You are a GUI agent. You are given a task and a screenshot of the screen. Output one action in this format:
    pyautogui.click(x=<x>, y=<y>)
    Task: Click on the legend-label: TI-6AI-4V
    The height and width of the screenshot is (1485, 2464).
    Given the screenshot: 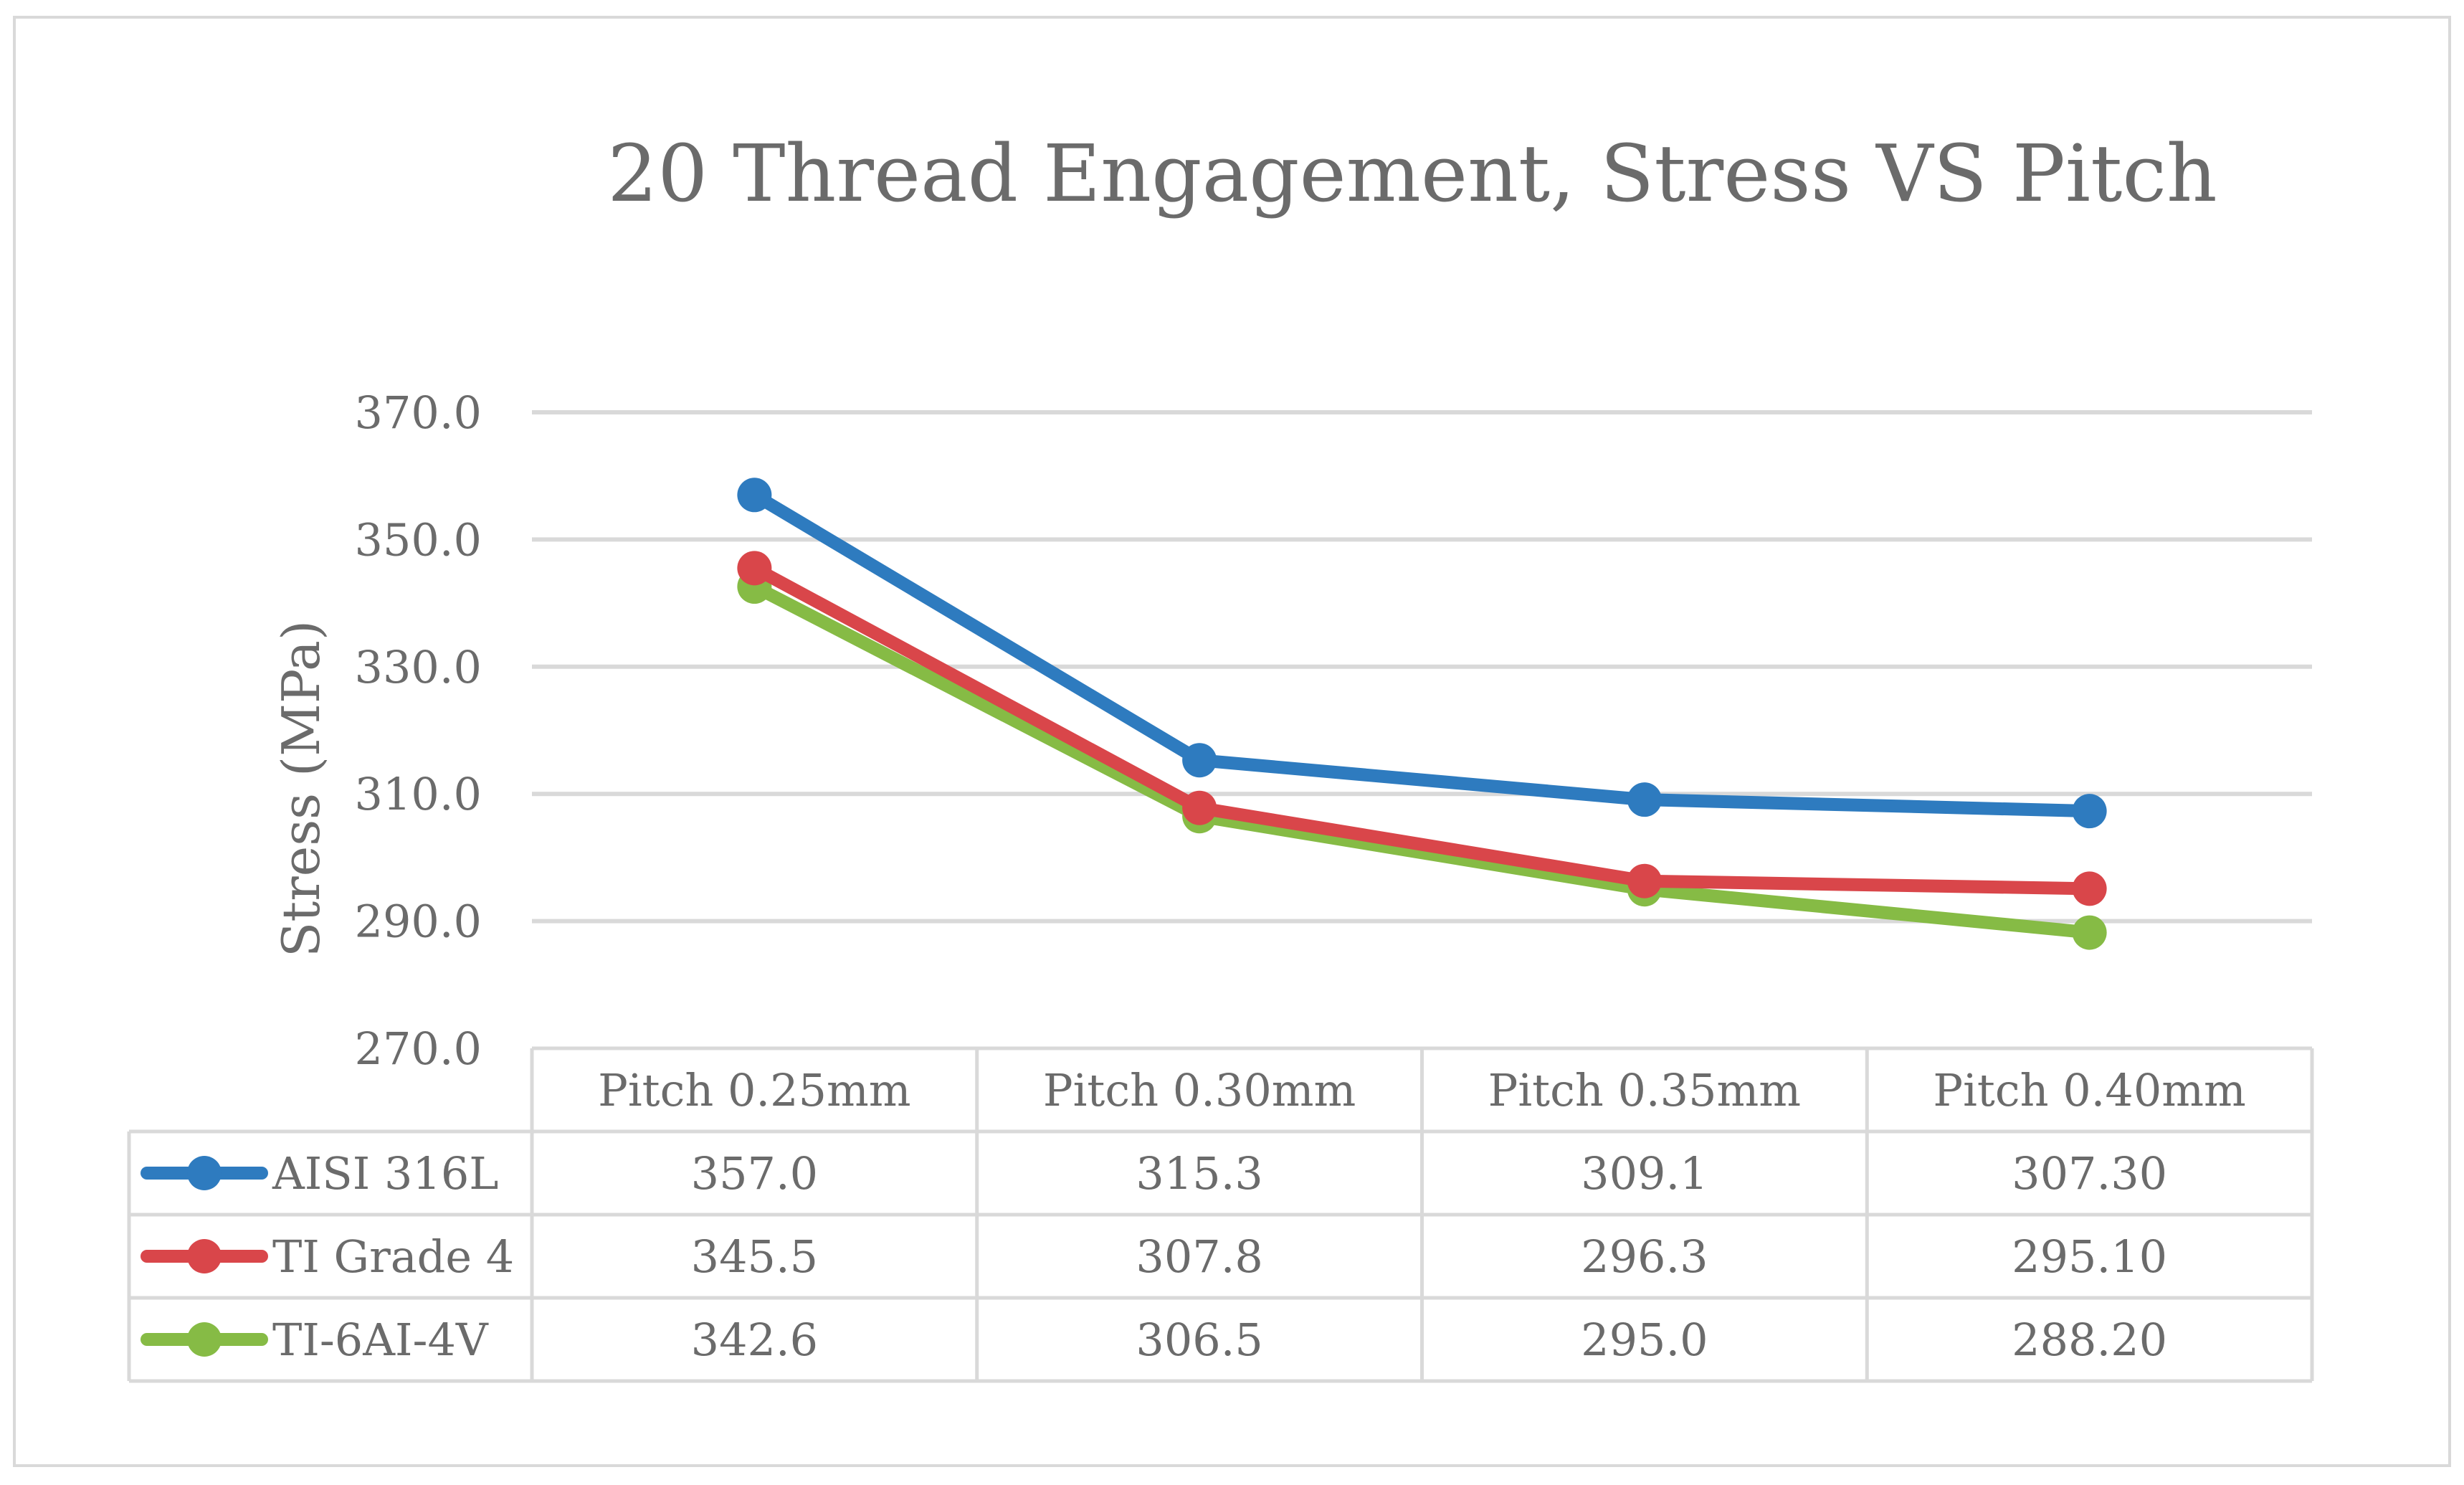 What is the action you would take?
    pyautogui.click(x=380, y=1340)
    